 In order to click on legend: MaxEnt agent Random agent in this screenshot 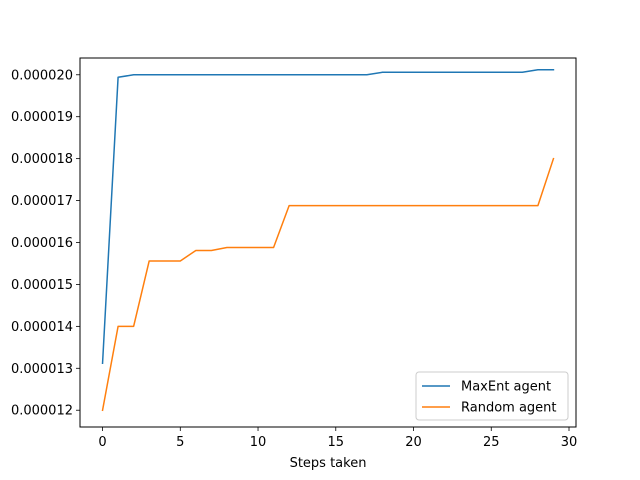, I will do `click(492, 396)`.